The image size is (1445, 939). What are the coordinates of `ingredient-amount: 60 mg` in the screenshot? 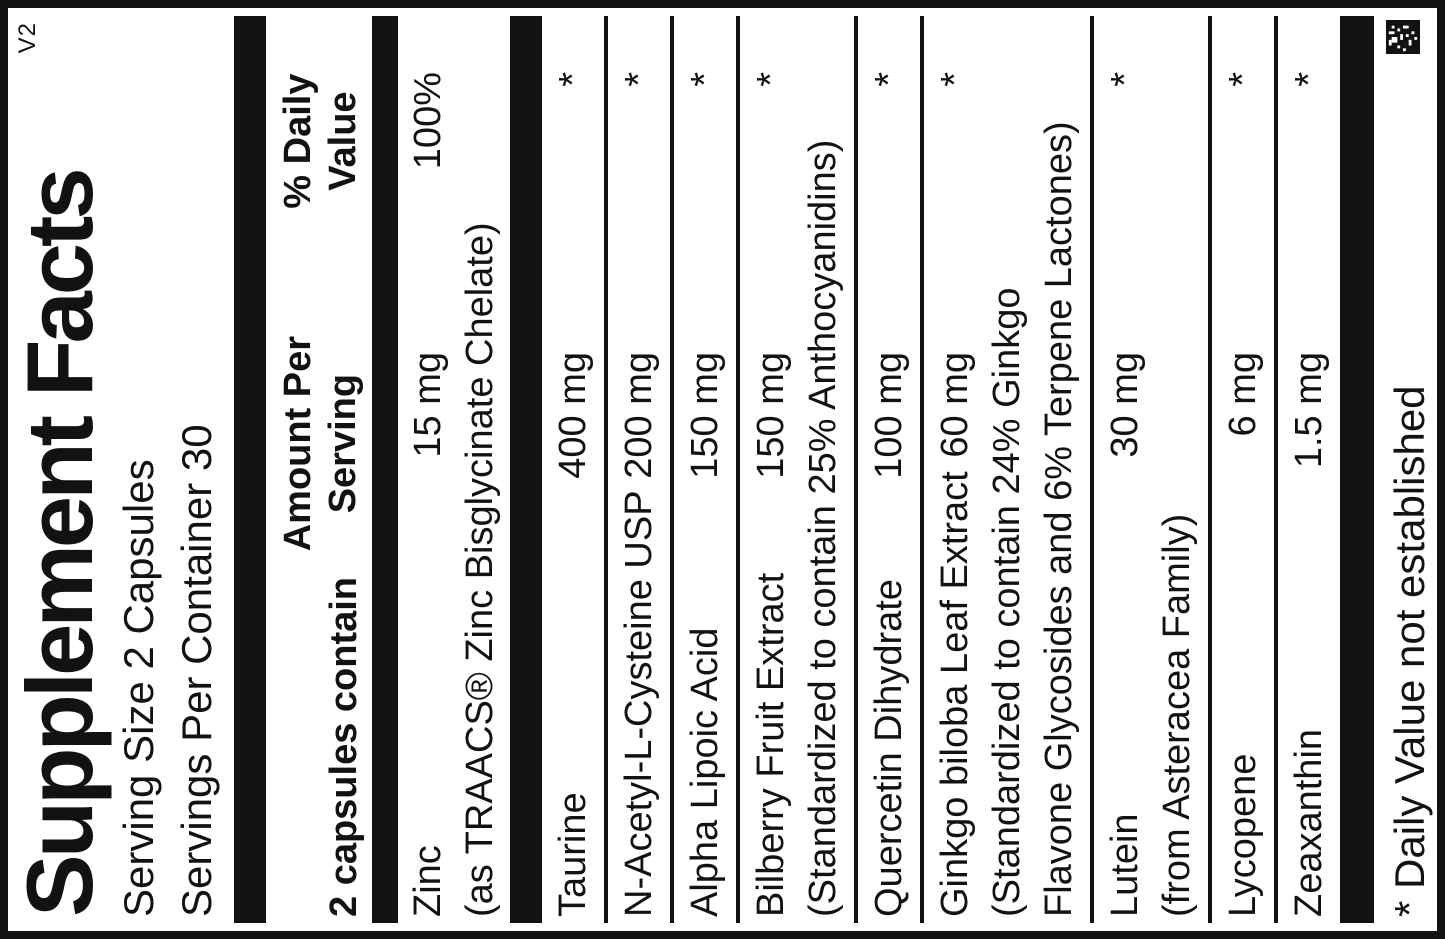 It's located at (955, 405).